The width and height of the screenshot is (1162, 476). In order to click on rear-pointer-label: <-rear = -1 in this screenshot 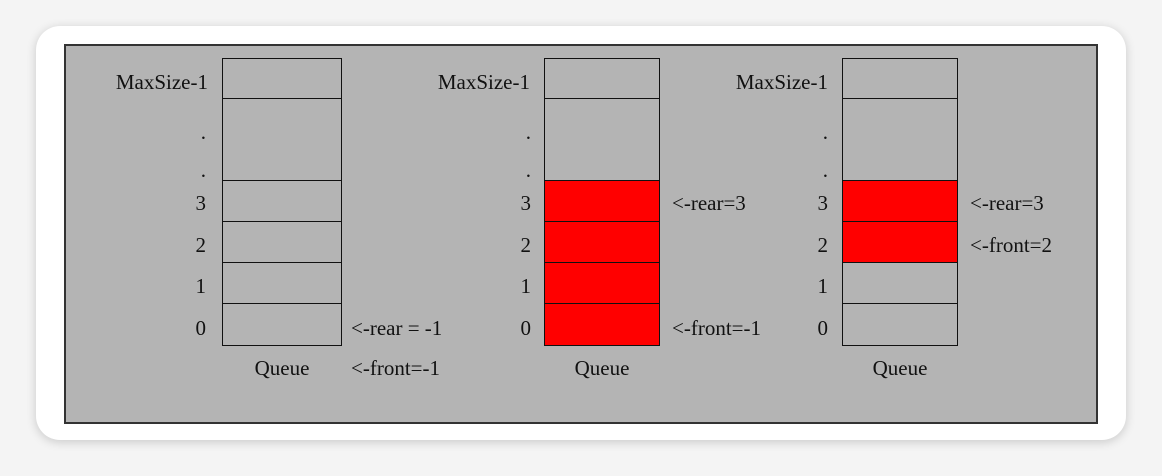, I will do `click(397, 328)`.